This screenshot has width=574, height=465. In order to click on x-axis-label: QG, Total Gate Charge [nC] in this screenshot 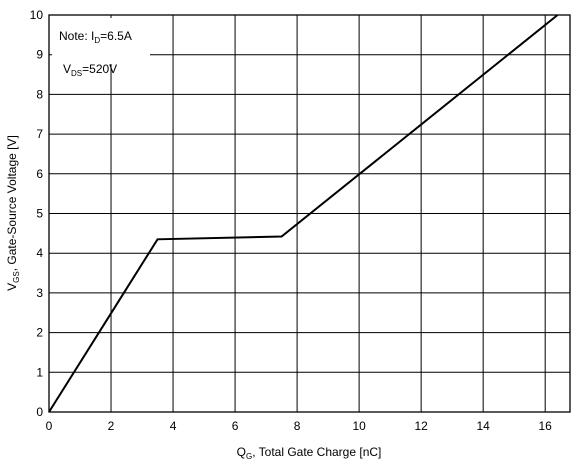, I will do `click(309, 453)`.